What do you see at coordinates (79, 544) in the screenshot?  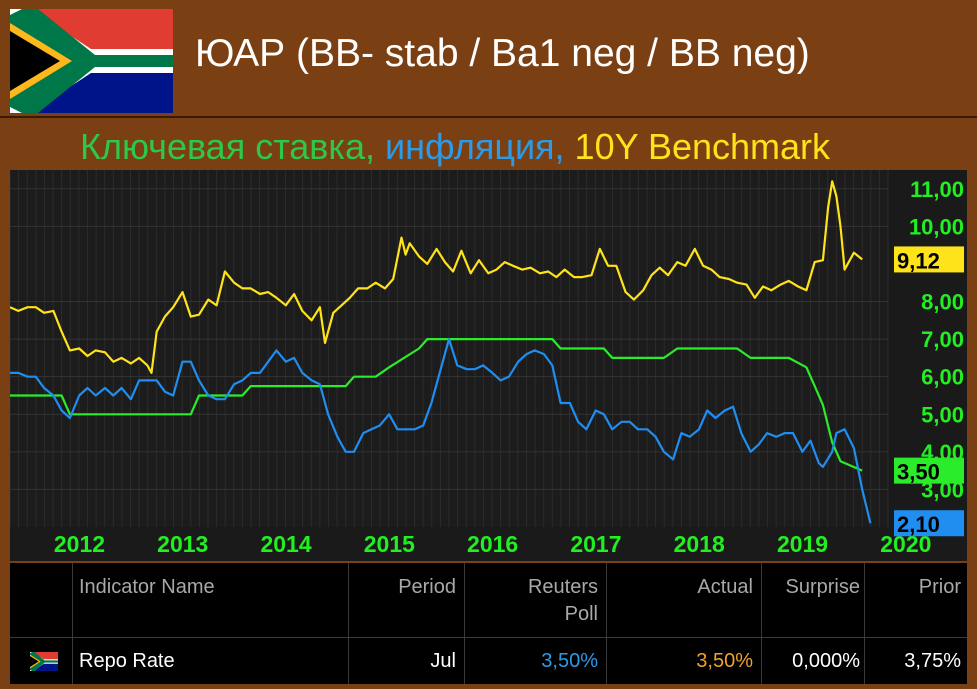 I see `x-tick-label: 2012` at bounding box center [79, 544].